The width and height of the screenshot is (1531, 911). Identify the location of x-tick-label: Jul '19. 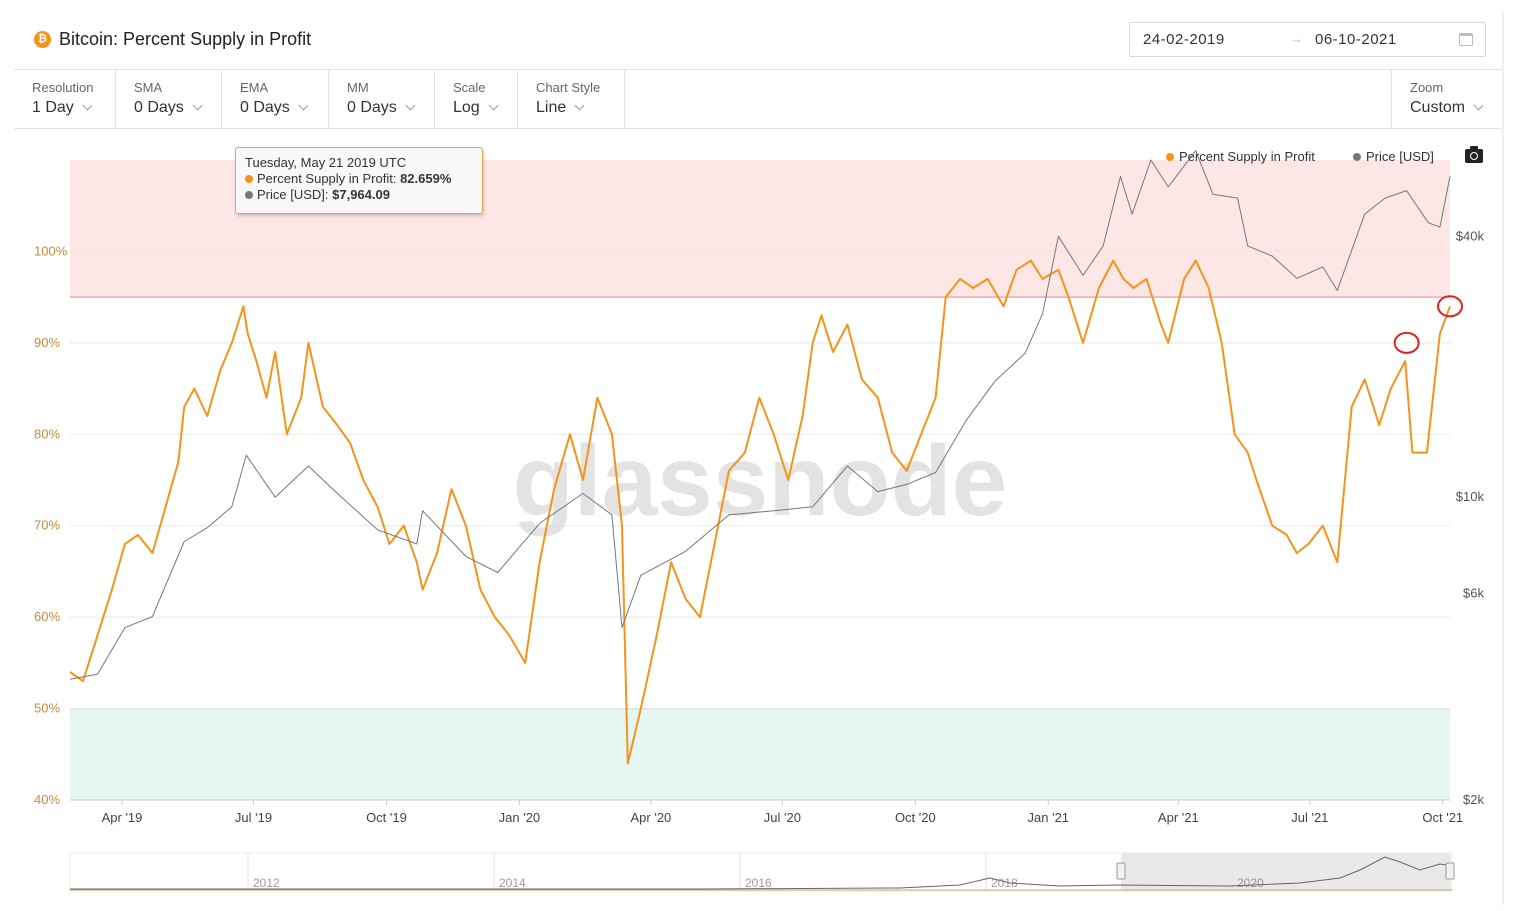
(253, 817).